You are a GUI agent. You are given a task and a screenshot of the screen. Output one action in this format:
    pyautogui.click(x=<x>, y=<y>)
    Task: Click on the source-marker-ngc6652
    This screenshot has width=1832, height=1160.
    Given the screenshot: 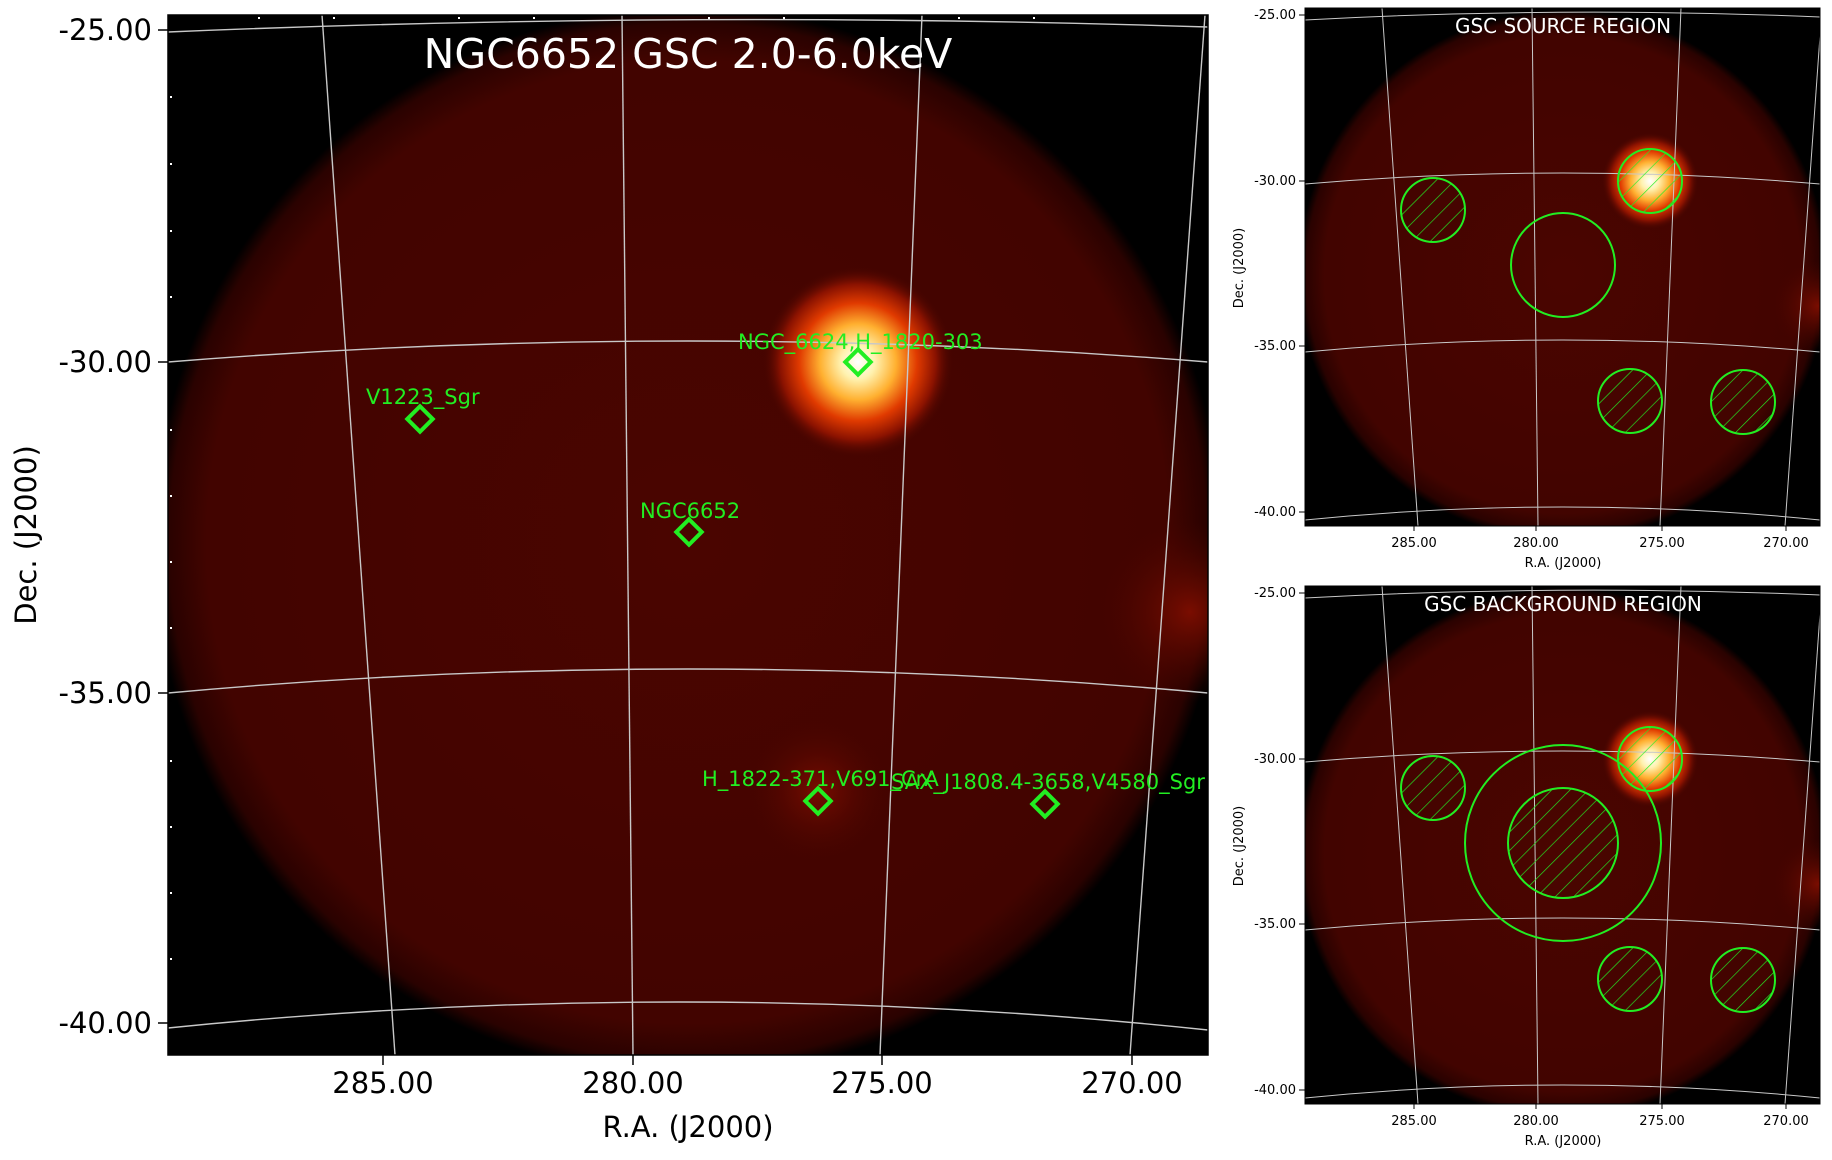 What is the action you would take?
    pyautogui.click(x=689, y=532)
    